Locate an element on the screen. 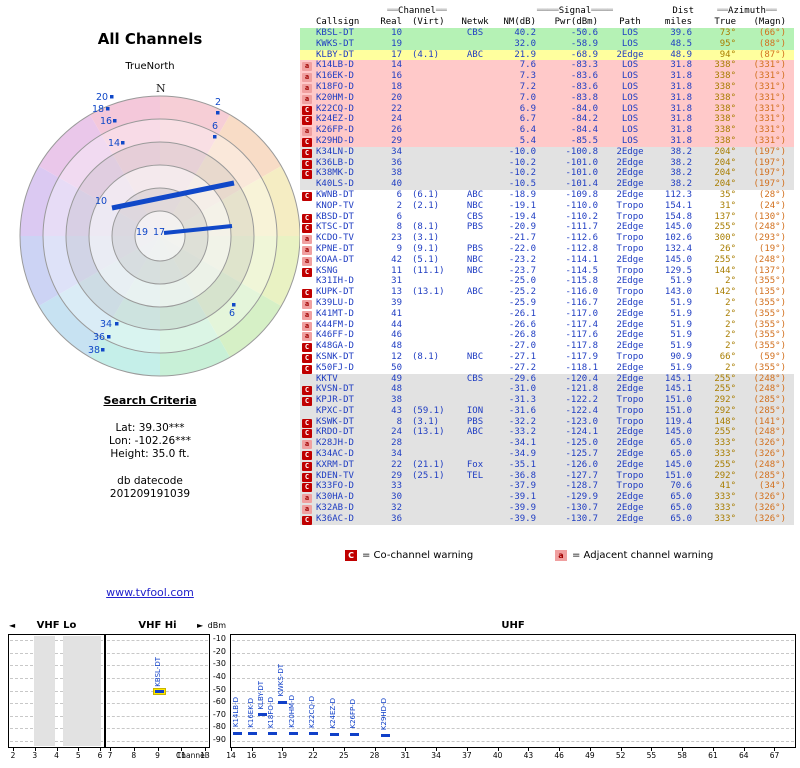  radar-ring is located at coordinates (160, 236).